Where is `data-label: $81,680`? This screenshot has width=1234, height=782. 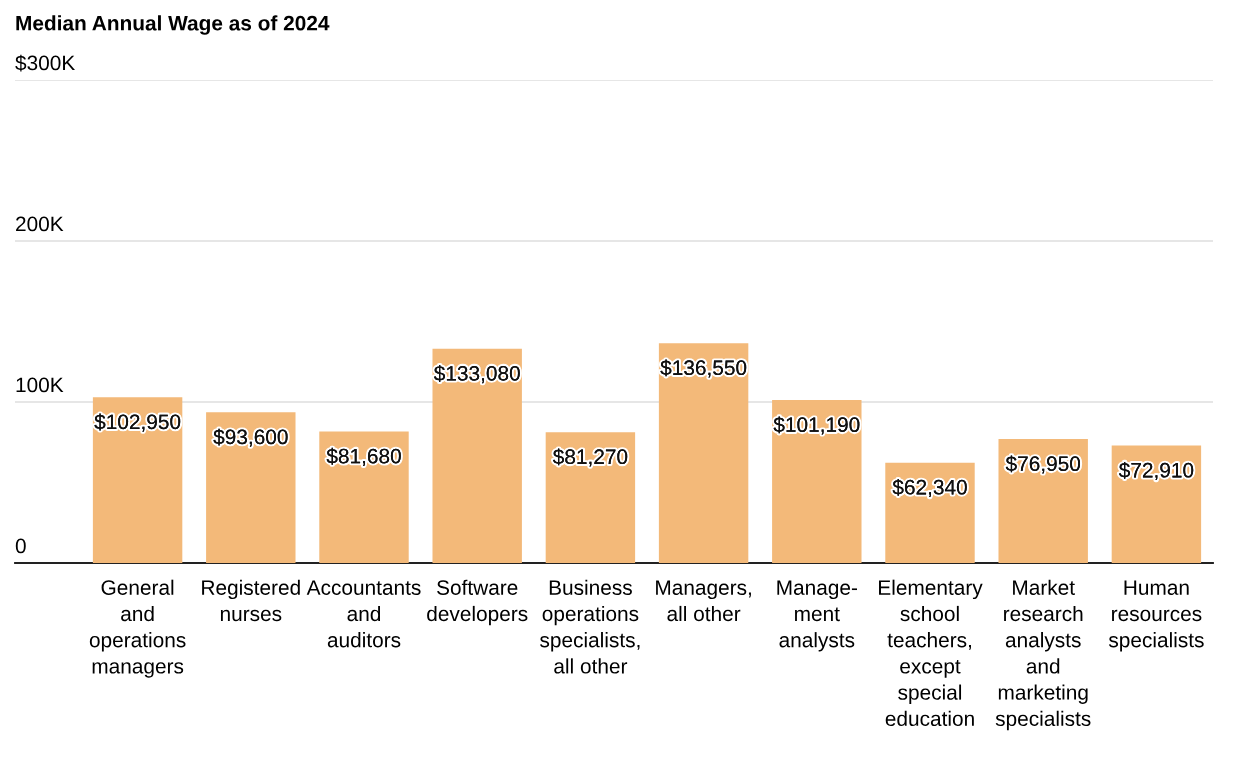
data-label: $81,680 is located at coordinates (363, 456).